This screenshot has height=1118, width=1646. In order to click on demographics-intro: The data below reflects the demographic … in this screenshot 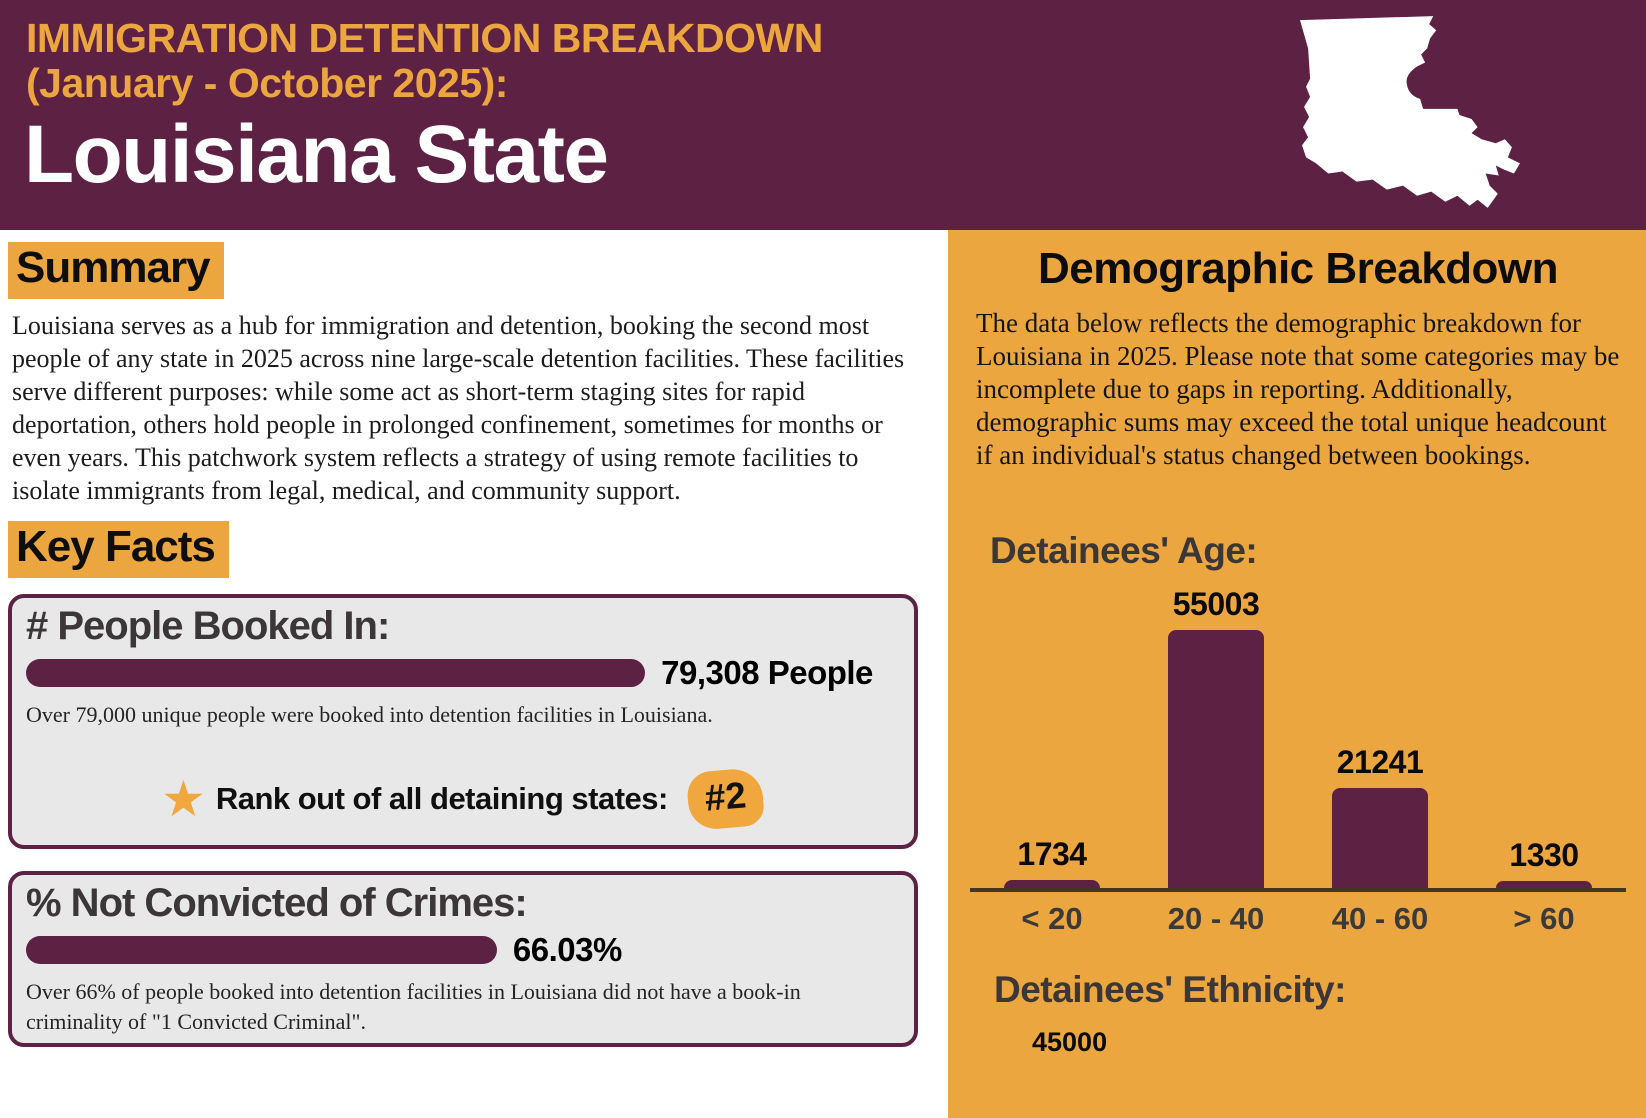, I will do `click(1298, 389)`.